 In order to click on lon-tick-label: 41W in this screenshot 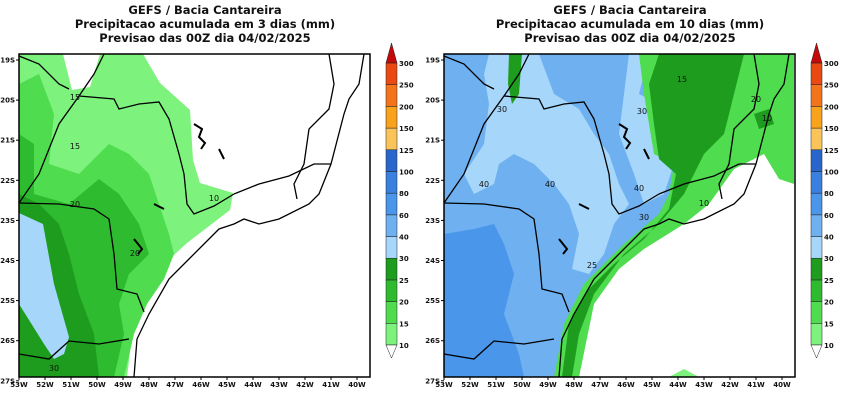, I will do `click(756, 385)`.